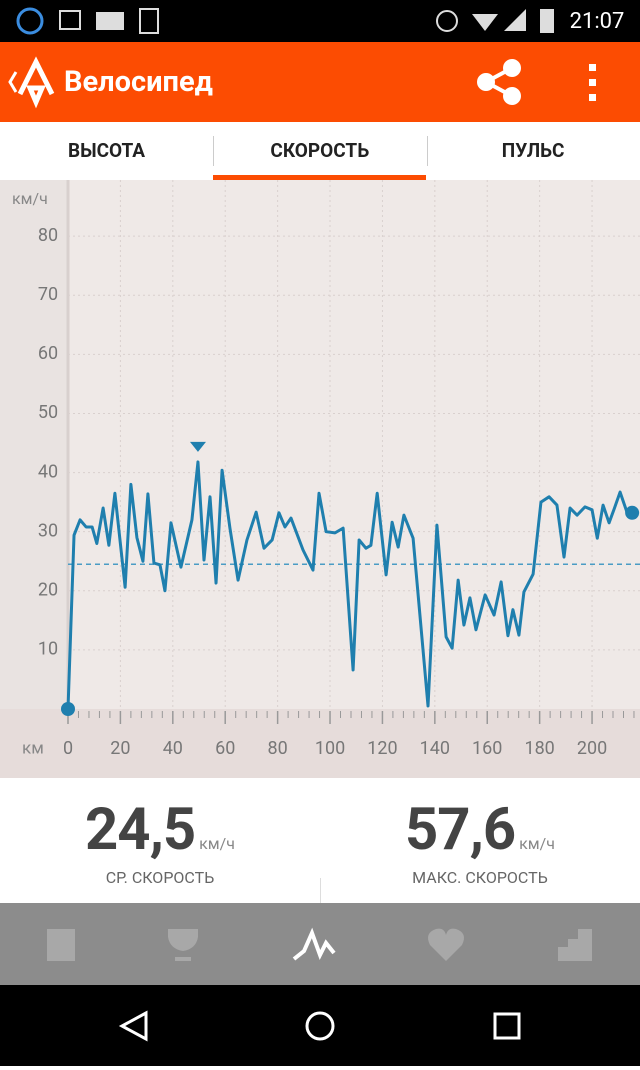  I want to click on stat-label: СР. СКОРОСТЬ, so click(160, 877).